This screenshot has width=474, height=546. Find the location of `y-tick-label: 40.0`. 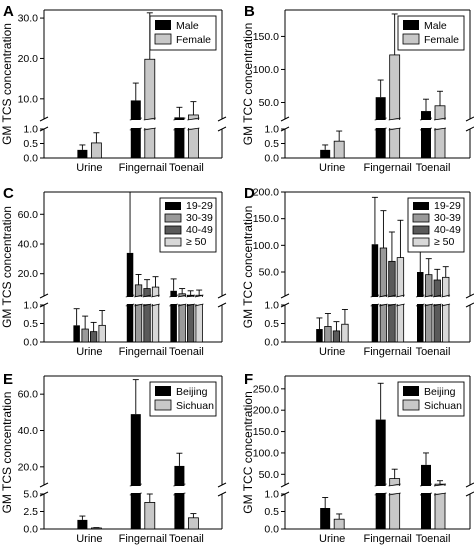

y-tick-label: 40.0 is located at coordinates (28, 431).